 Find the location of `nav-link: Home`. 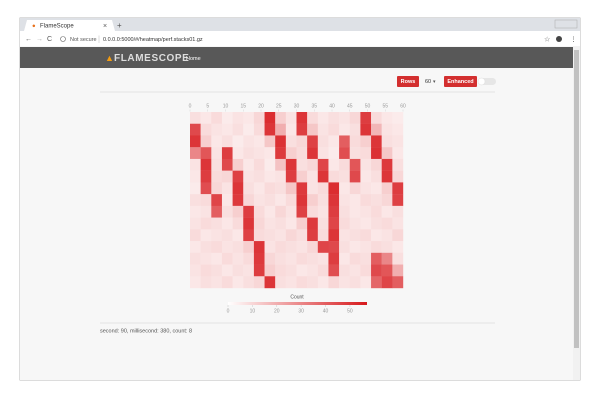

nav-link: Home is located at coordinates (193, 59).